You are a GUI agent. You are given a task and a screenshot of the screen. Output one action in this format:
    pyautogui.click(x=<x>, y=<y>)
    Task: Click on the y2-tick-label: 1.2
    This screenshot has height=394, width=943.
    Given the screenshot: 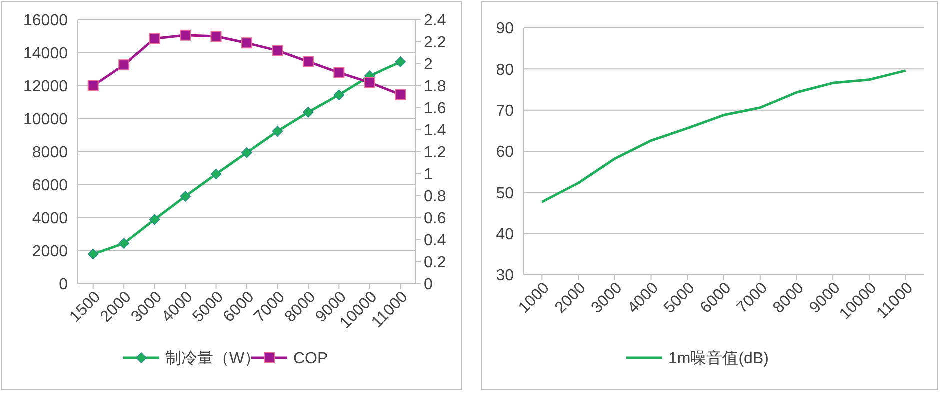 What is the action you would take?
    pyautogui.click(x=435, y=153)
    